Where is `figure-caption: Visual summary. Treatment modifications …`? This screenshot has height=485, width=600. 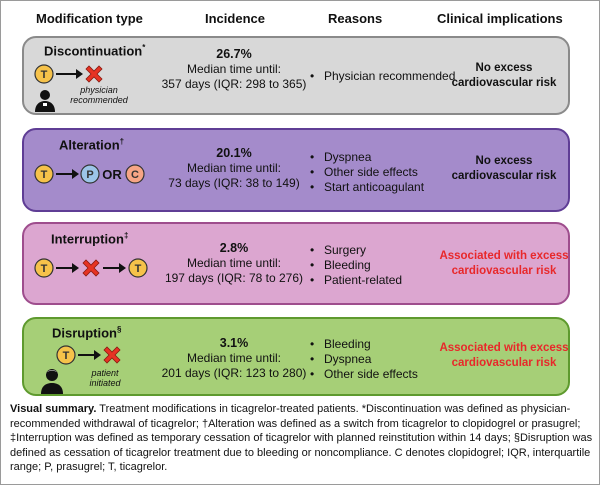 figure-caption: Visual summary. Treatment modifications … is located at coordinates (303, 438).